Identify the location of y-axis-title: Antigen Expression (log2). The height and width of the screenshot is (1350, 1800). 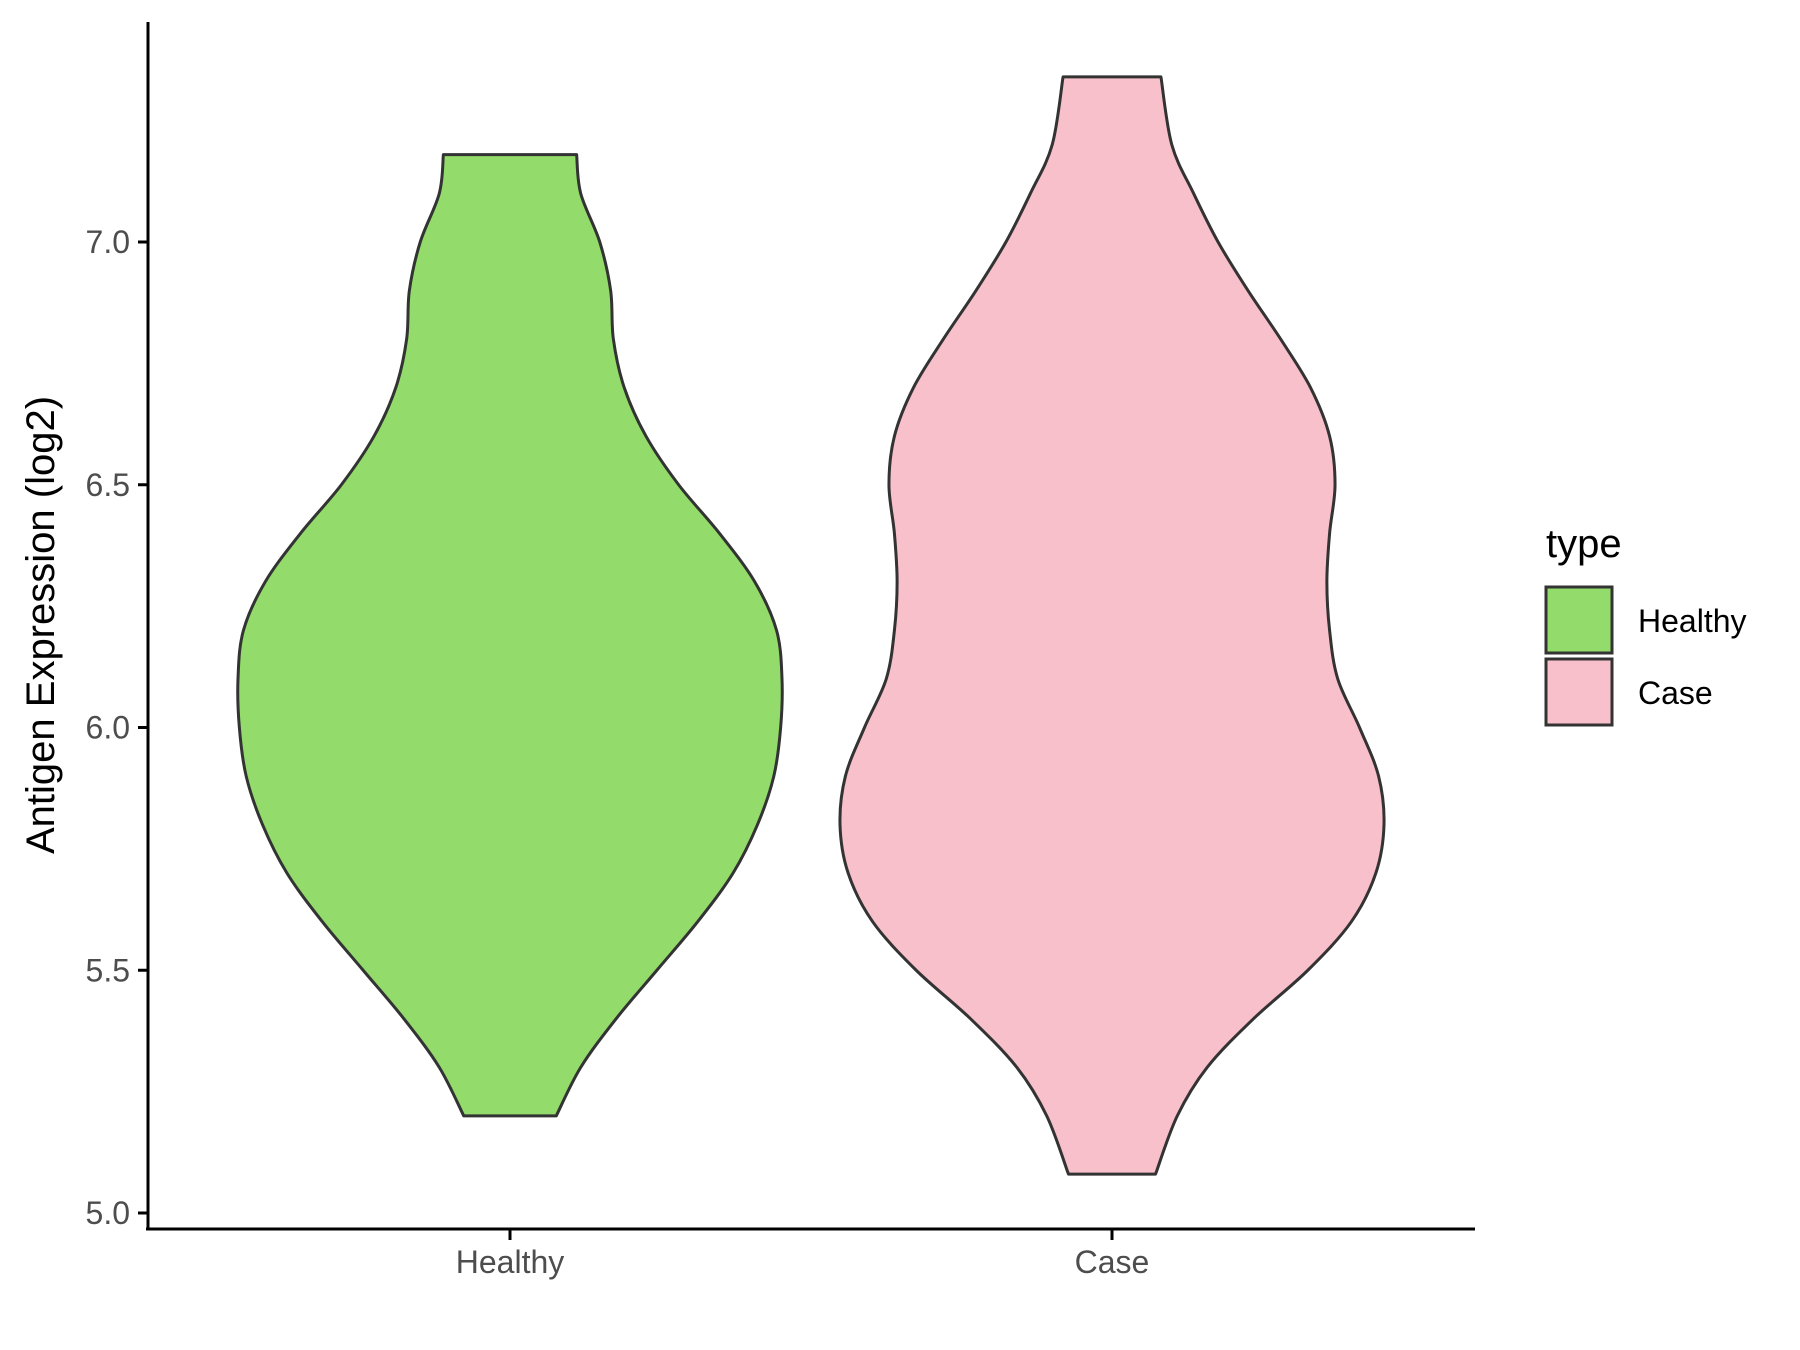
(41, 625).